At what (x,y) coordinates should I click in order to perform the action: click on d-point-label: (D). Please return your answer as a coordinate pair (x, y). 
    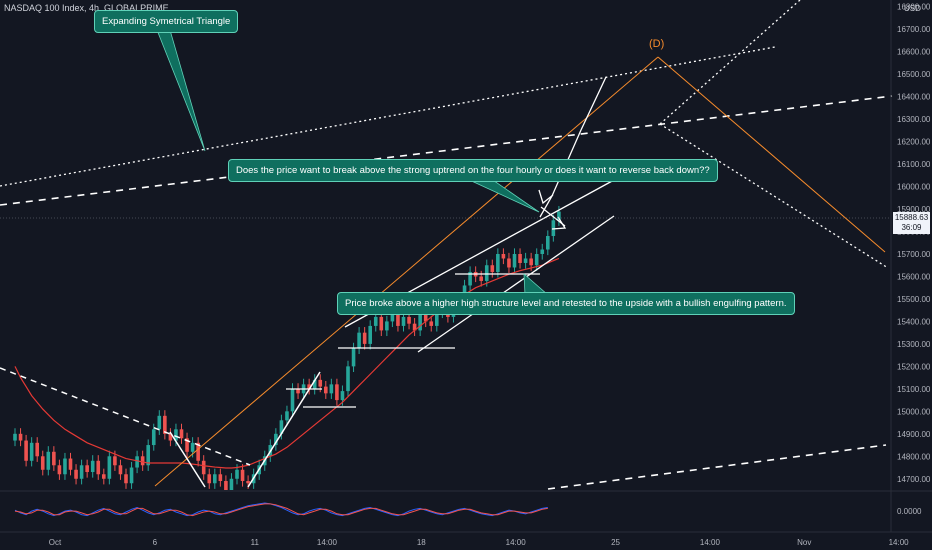
    Looking at the image, I should click on (657, 44).